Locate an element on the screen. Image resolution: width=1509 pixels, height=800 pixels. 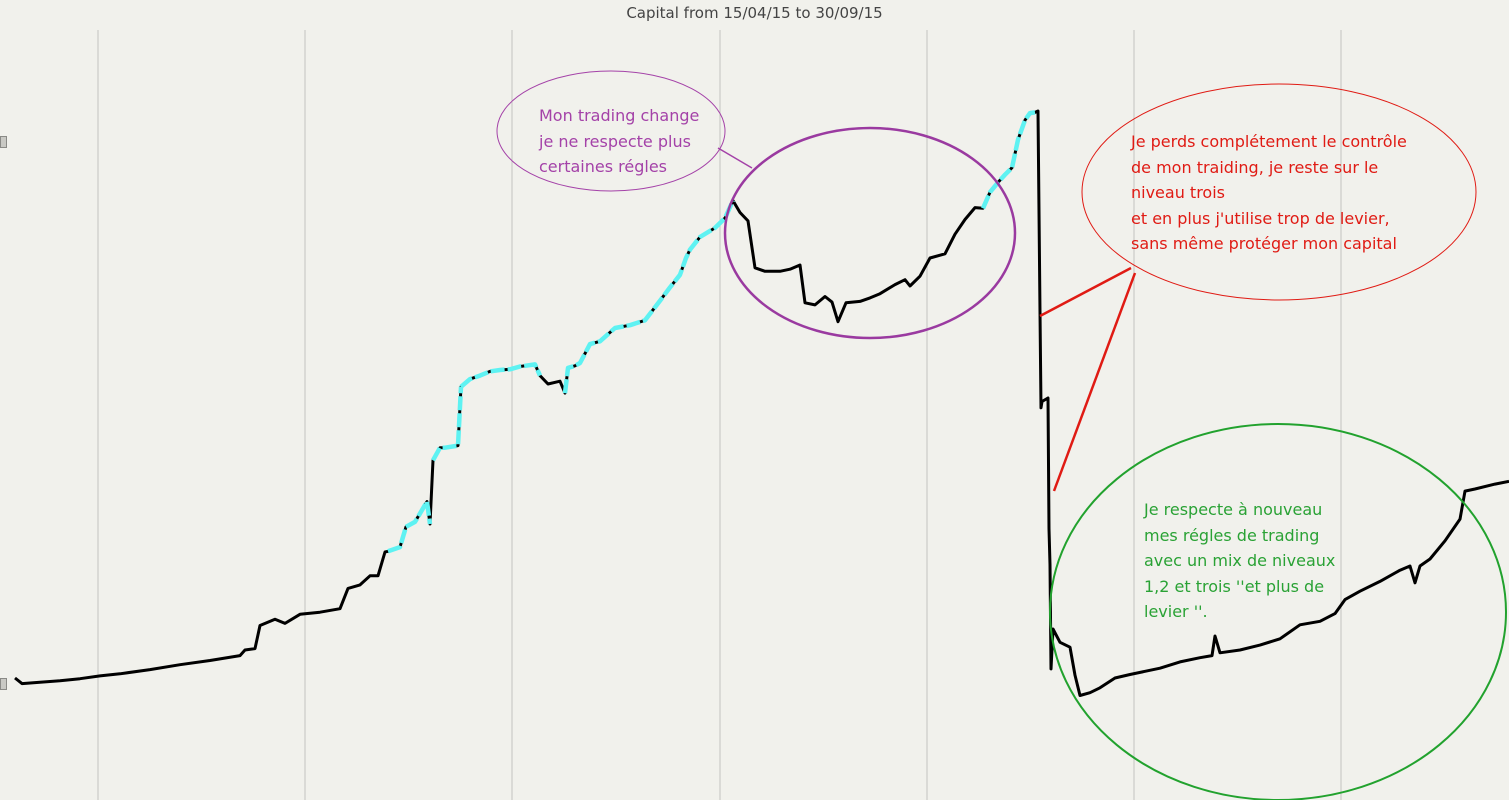
axis-marker-lower is located at coordinates (3, 684).